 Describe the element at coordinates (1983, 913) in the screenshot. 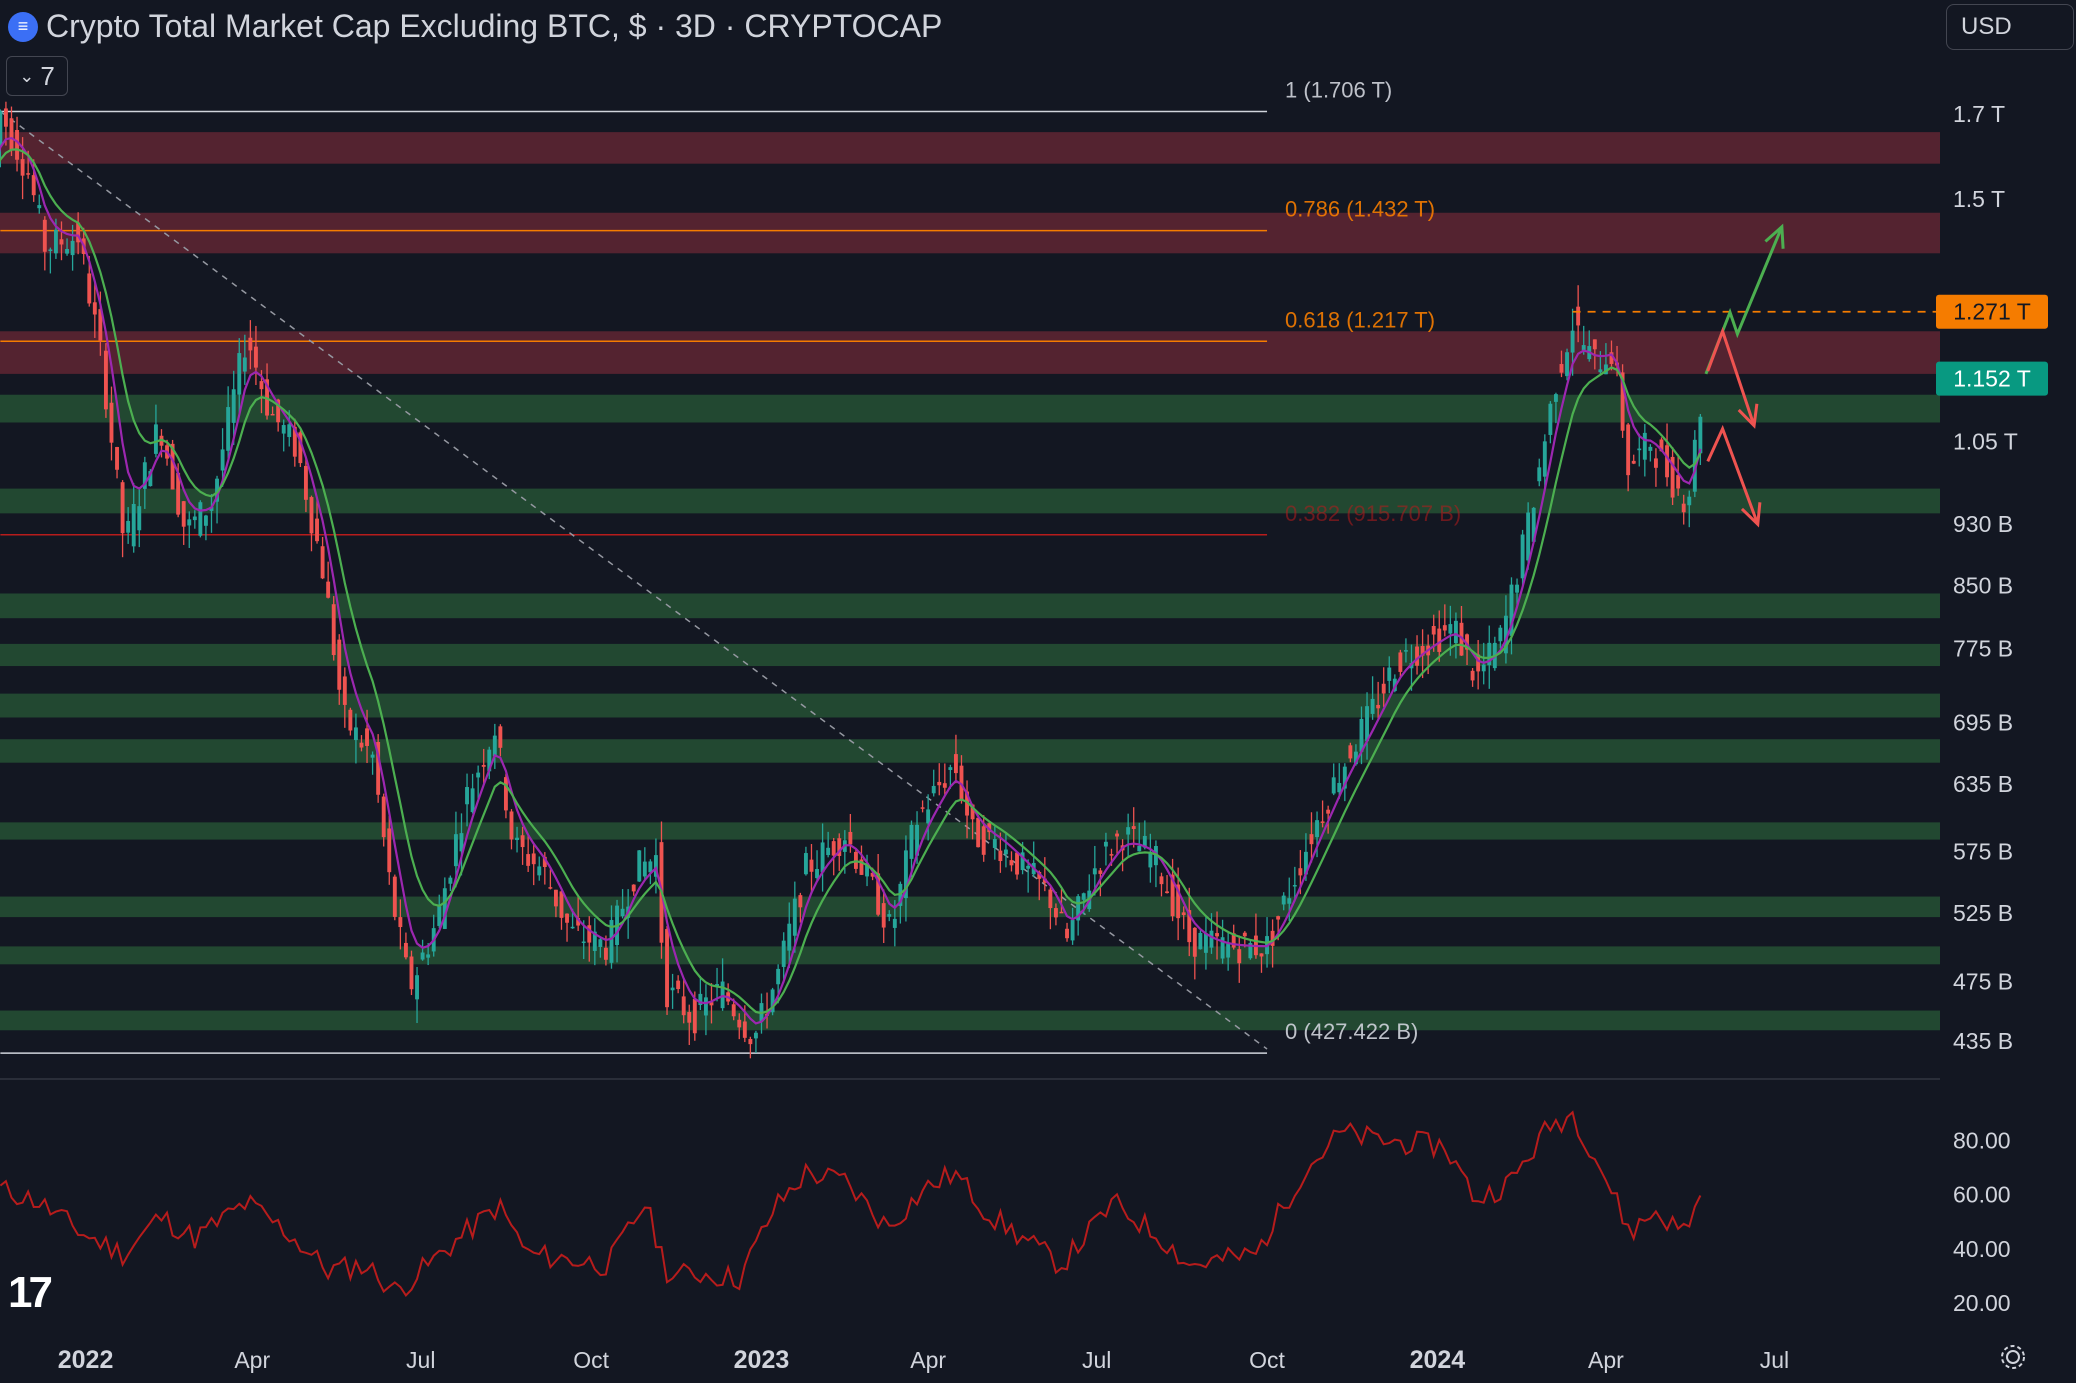

I see `price-tick-label: 525 B` at that location.